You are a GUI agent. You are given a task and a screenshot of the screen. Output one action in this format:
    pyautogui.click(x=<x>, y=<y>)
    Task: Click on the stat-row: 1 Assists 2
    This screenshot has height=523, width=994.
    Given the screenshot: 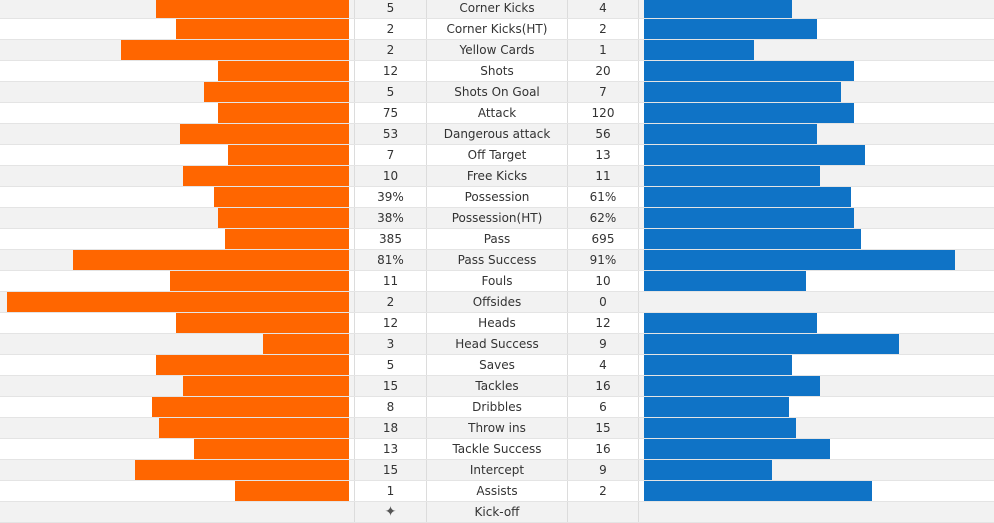 What is the action you would take?
    pyautogui.click(x=497, y=491)
    